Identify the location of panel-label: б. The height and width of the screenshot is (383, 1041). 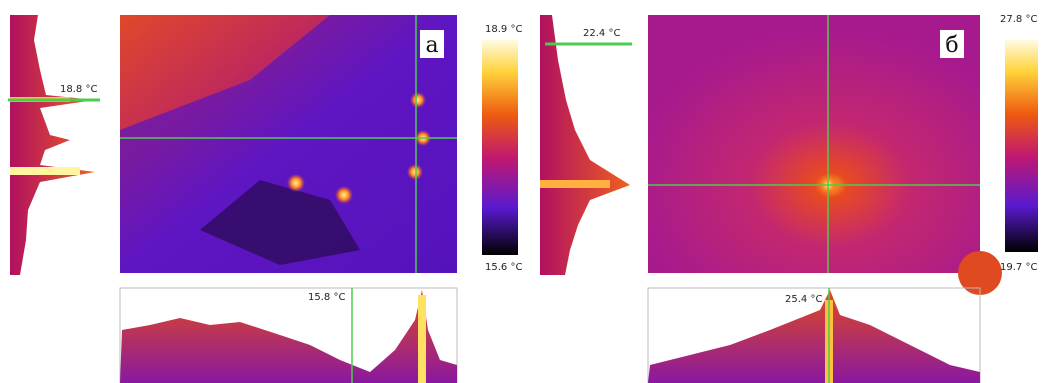
(951, 45).